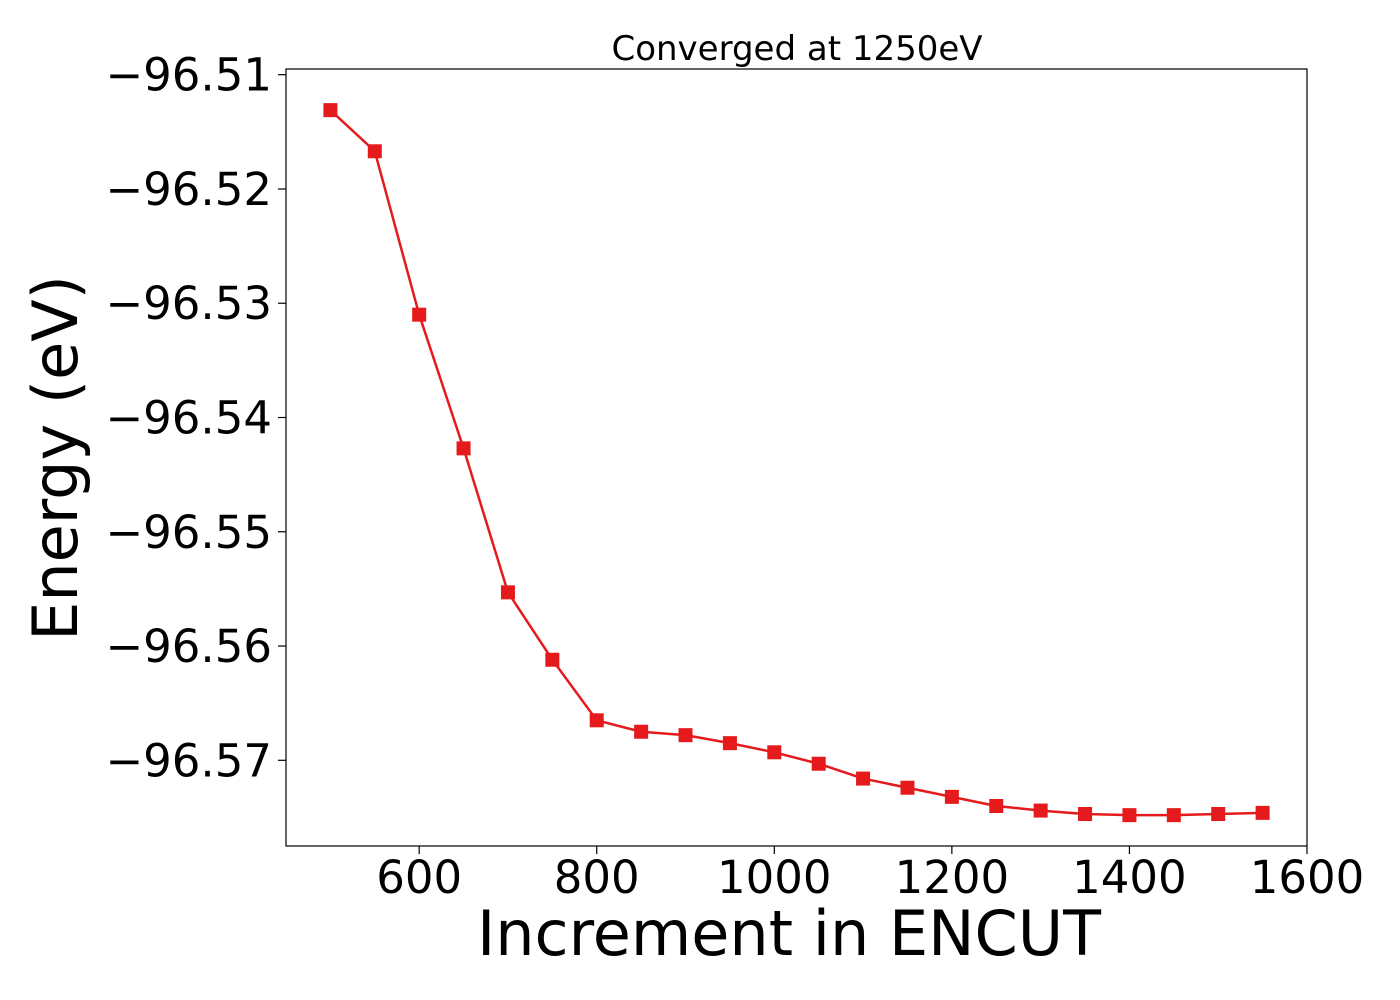  Describe the element at coordinates (789, 933) in the screenshot. I see `x-axis-label: Increment in ENCUT` at that location.